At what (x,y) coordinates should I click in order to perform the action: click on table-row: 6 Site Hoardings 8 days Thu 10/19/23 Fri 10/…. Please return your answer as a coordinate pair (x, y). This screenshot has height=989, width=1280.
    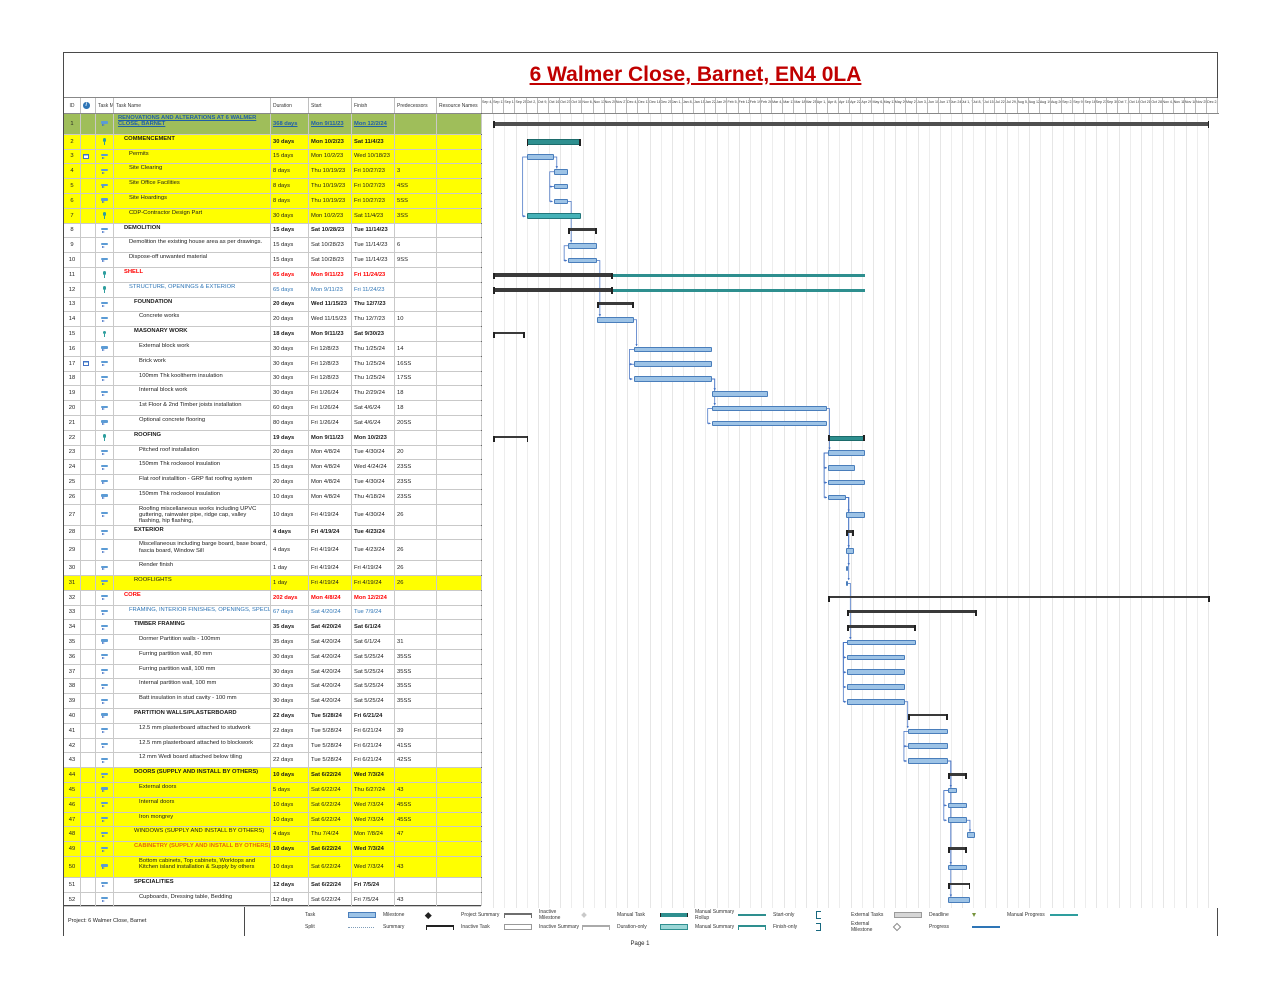
    Looking at the image, I should click on (273, 201).